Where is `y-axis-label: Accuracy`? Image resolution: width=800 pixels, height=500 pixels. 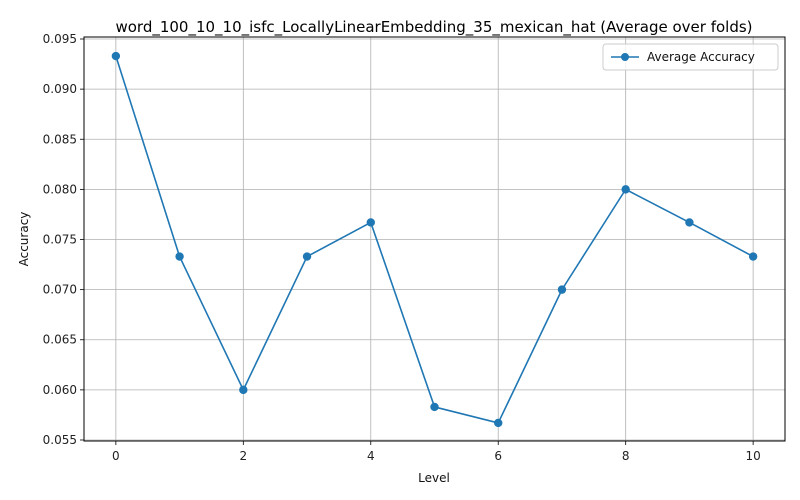 y-axis-label: Accuracy is located at coordinates (24, 239).